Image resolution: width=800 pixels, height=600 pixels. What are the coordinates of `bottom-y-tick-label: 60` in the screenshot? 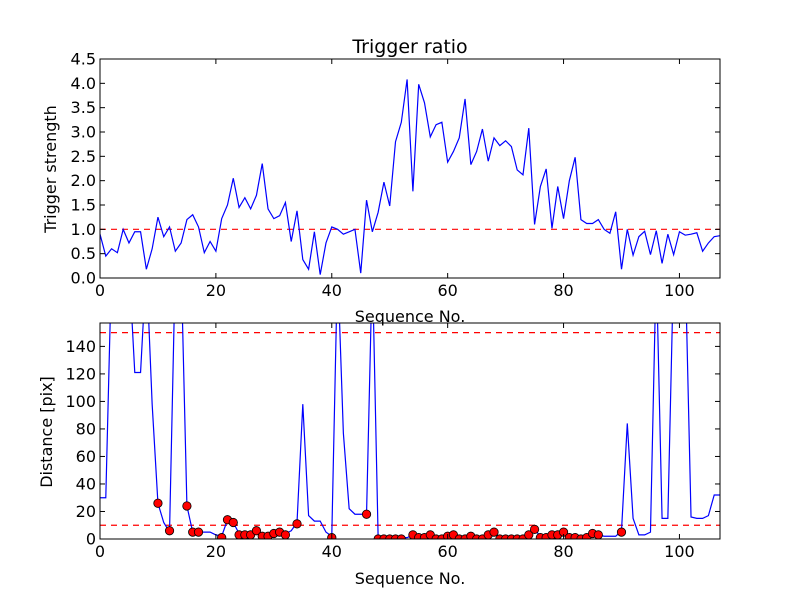 It's located at (86, 456).